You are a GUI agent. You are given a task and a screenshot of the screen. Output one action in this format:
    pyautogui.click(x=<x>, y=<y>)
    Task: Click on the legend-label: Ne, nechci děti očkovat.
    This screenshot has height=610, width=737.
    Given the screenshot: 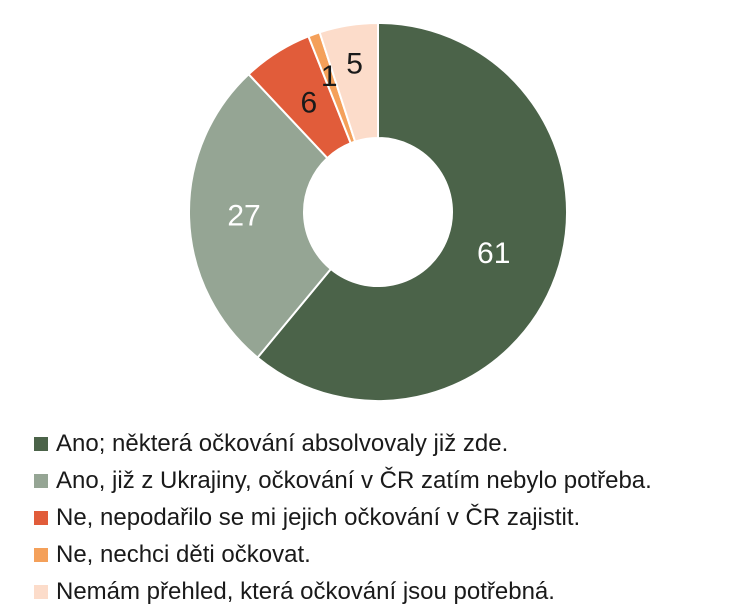 What is the action you would take?
    pyautogui.click(x=183, y=554)
    